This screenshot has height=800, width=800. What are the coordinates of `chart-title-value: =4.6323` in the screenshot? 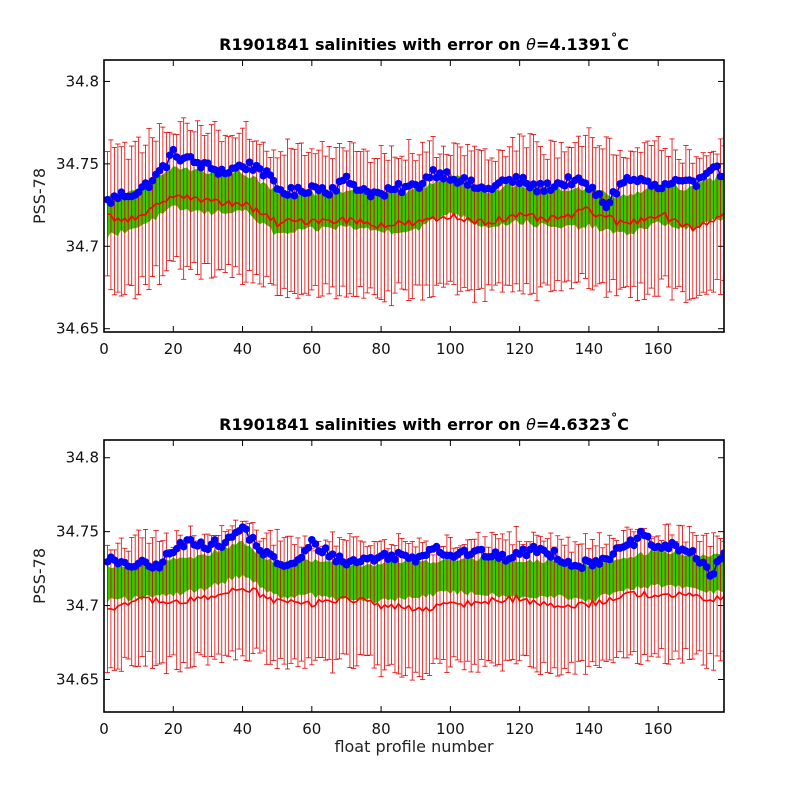 It's located at (573, 424).